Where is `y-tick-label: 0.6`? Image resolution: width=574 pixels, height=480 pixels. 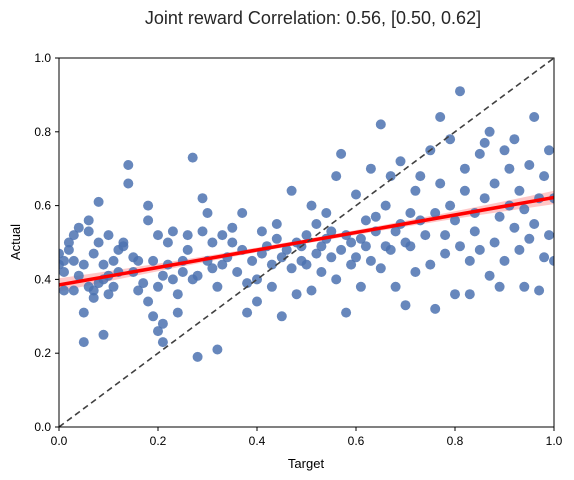
y-tick-label: 0.6 is located at coordinates (42, 206).